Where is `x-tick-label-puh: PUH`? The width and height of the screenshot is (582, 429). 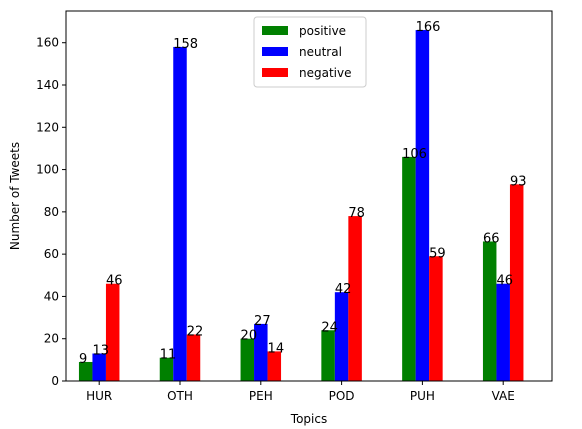
x-tick-label-puh: PUH is located at coordinates (422, 396).